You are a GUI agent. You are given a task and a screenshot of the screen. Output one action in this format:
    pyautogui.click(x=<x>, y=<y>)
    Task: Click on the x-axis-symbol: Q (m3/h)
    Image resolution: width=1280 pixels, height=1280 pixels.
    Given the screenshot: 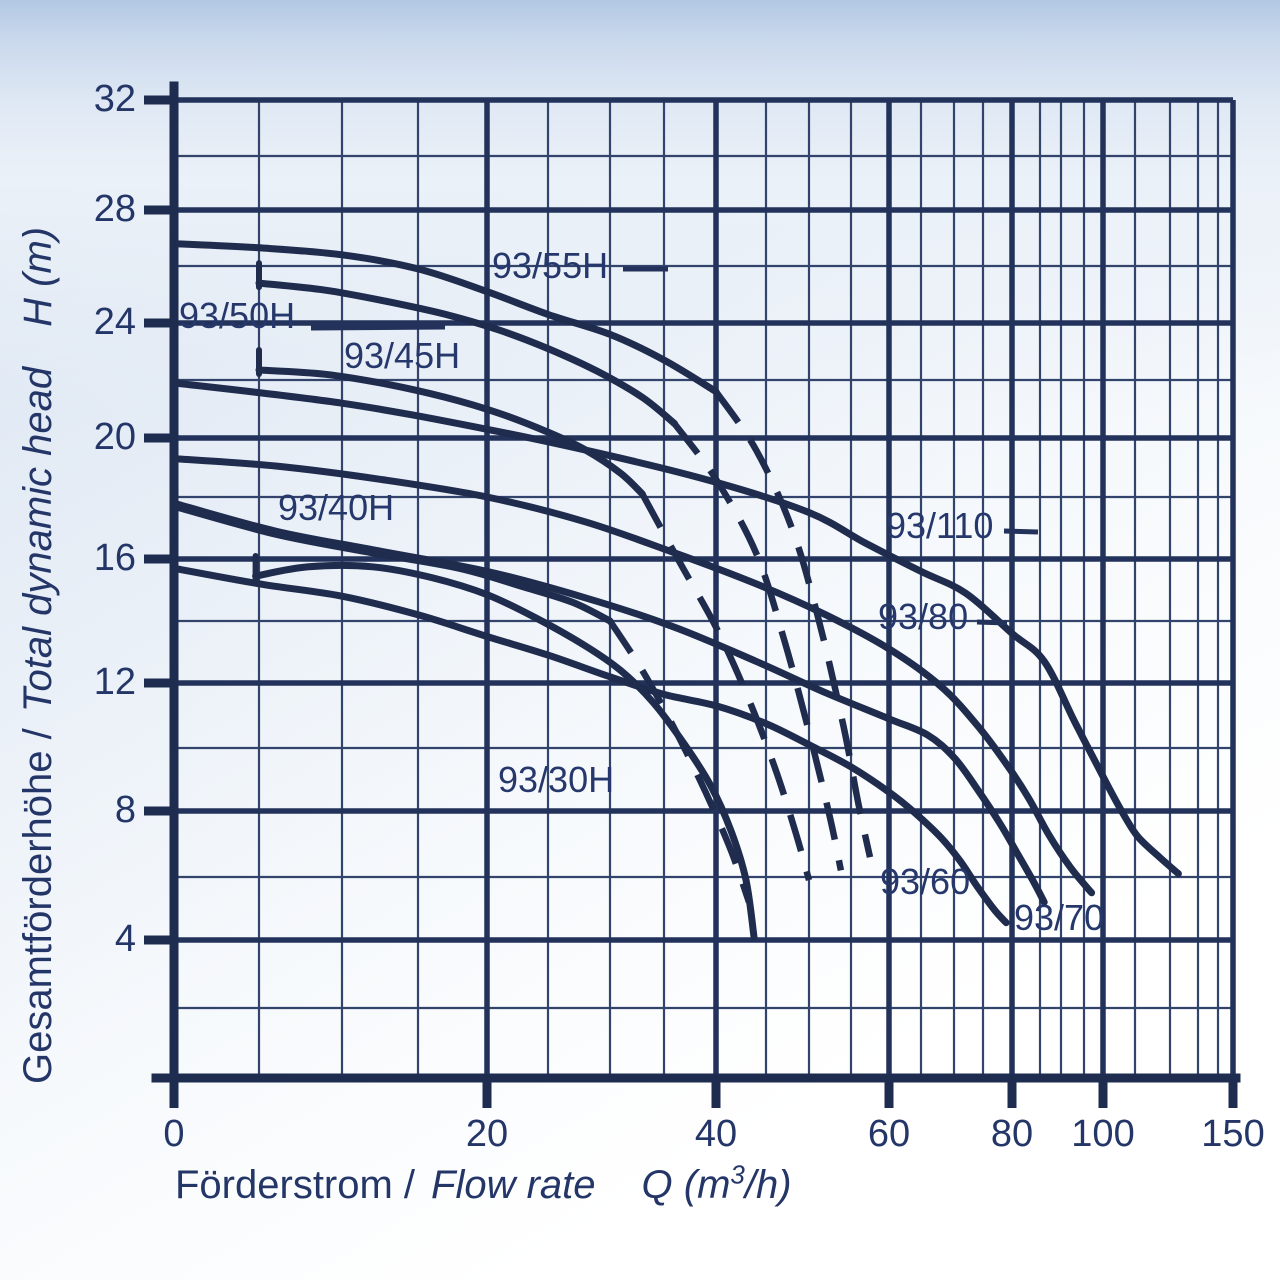 What is the action you would take?
    pyautogui.click(x=716, y=1183)
    